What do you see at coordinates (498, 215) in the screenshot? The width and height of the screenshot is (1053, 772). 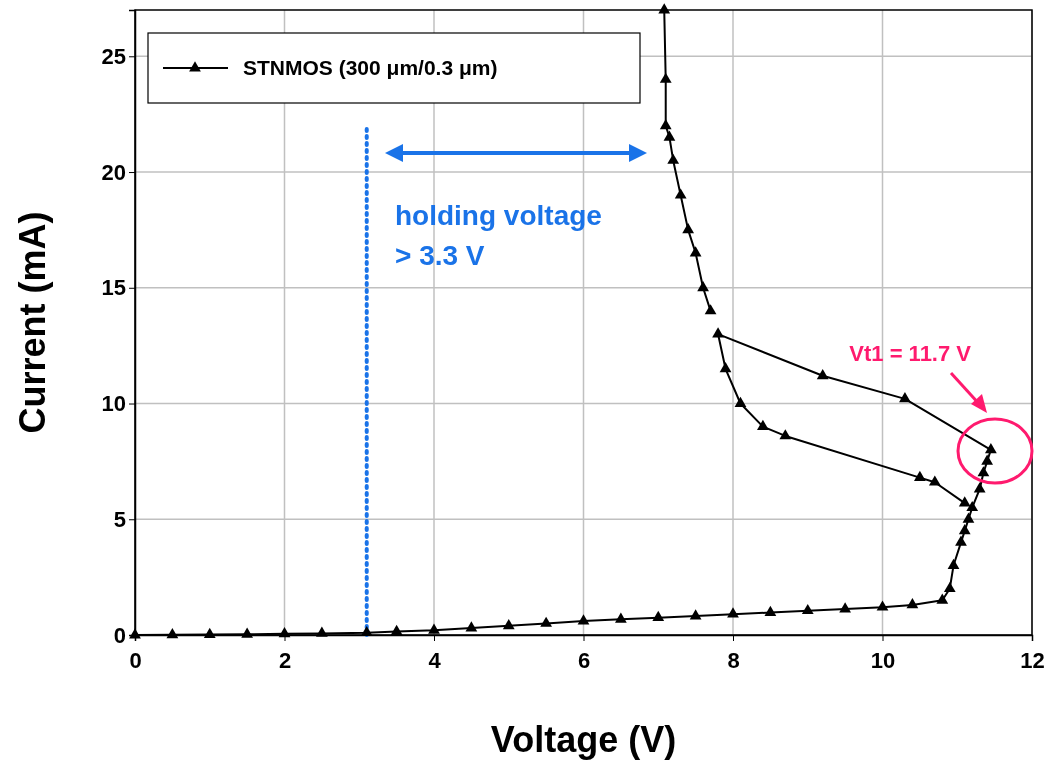 I see `annotation: holding voltage` at bounding box center [498, 215].